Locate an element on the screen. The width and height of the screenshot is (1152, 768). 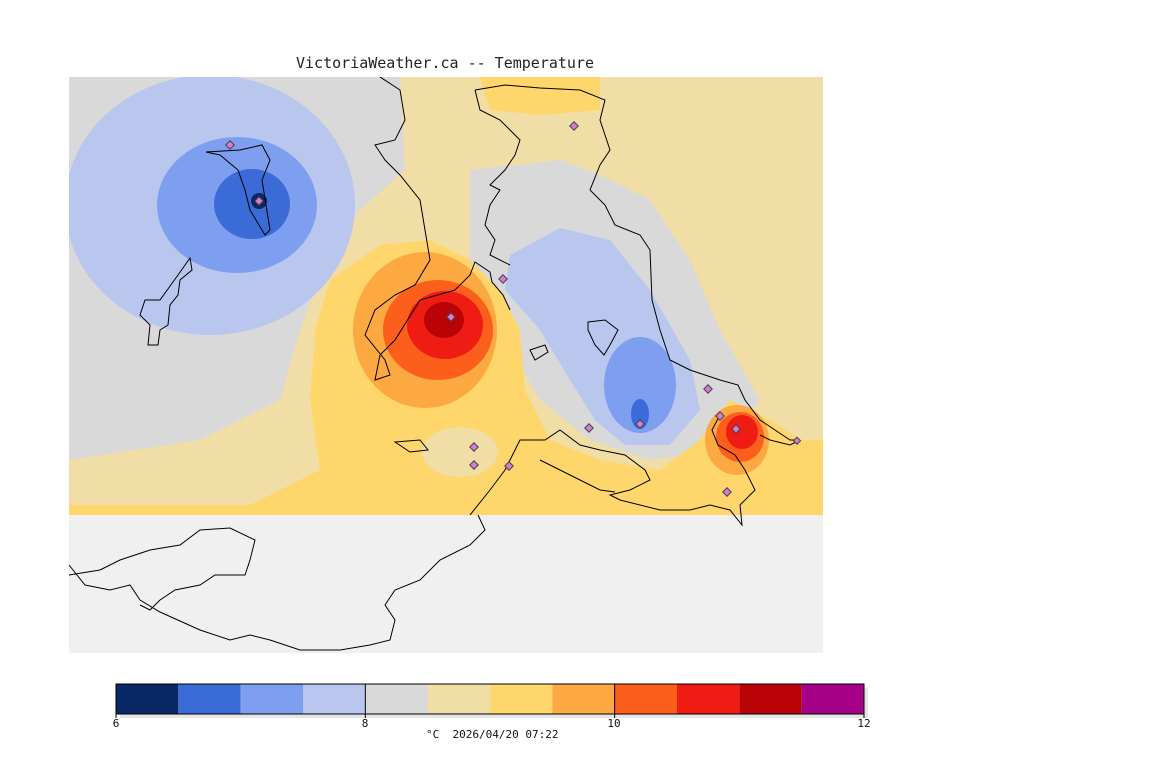
contour-tan-south is located at coordinates (460, 452).